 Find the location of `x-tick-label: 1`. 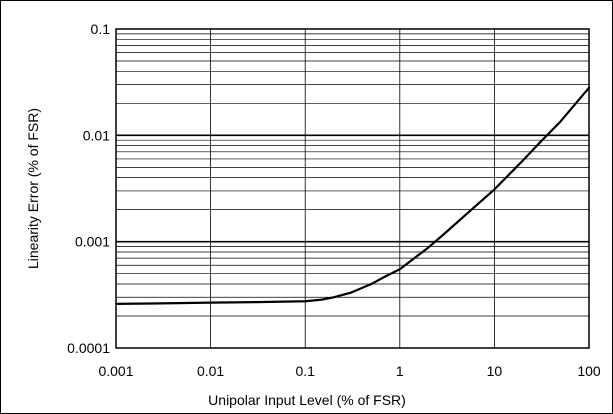

x-tick-label: 1 is located at coordinates (400, 371).